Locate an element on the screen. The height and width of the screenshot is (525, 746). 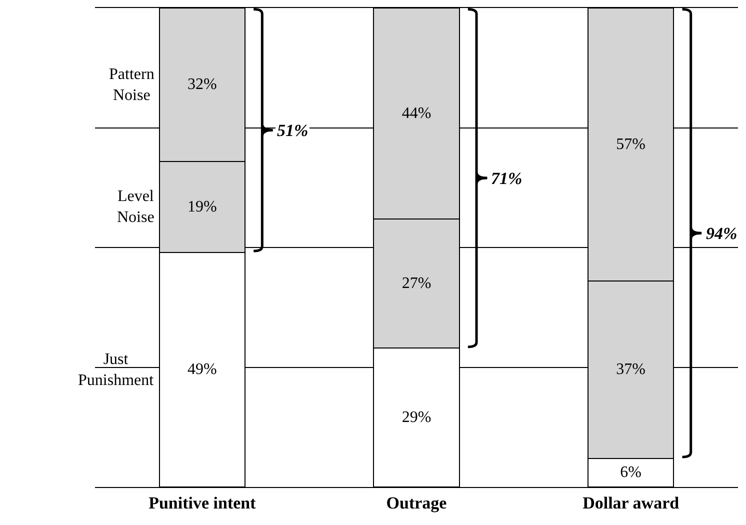
data-label: 6% is located at coordinates (631, 473).